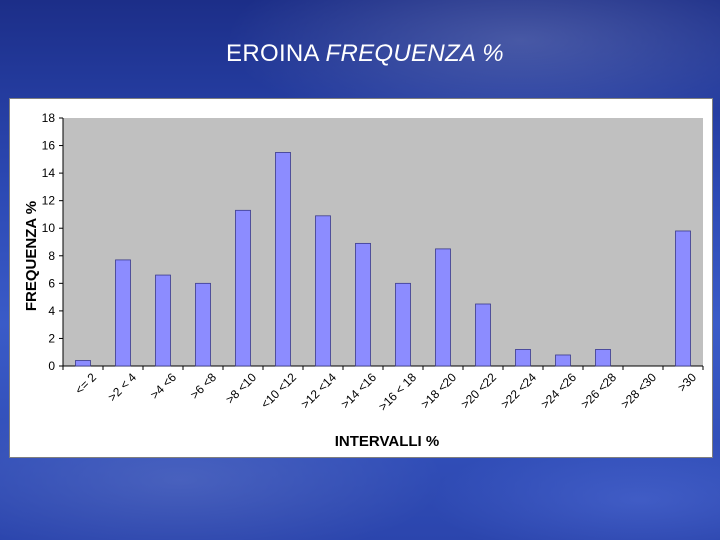 This screenshot has width=720, height=540. I want to click on x-tick-label: <10 <12, so click(278, 390).